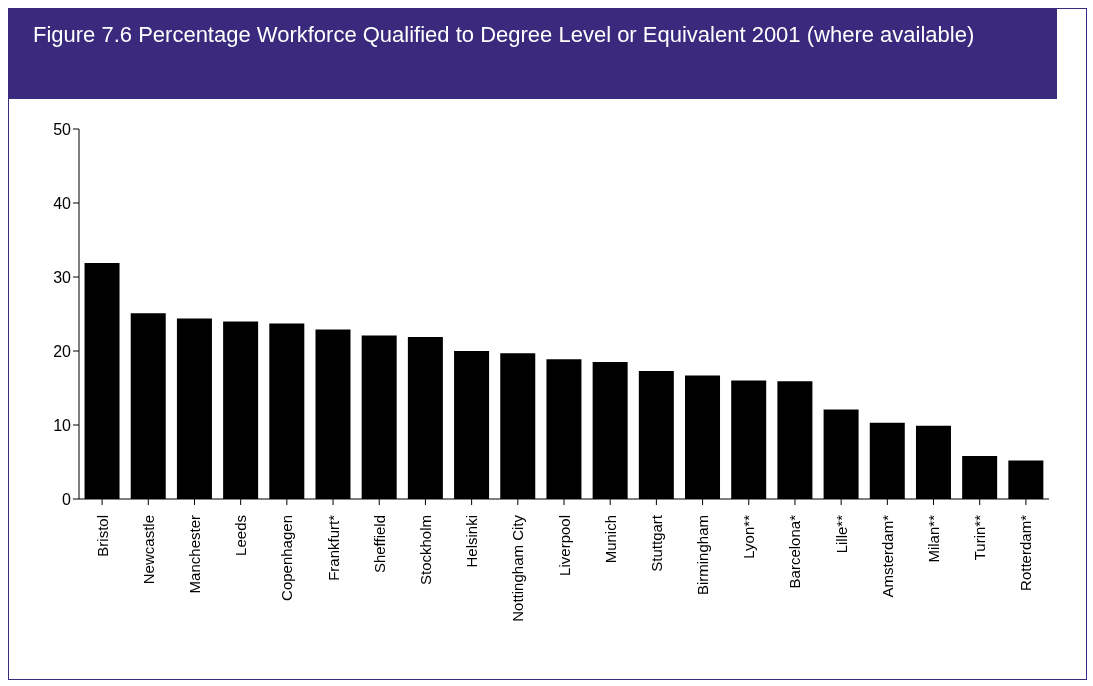 This screenshot has height=686, width=1093. Describe the element at coordinates (980, 537) in the screenshot. I see `x-tick-label: Turin**` at that location.